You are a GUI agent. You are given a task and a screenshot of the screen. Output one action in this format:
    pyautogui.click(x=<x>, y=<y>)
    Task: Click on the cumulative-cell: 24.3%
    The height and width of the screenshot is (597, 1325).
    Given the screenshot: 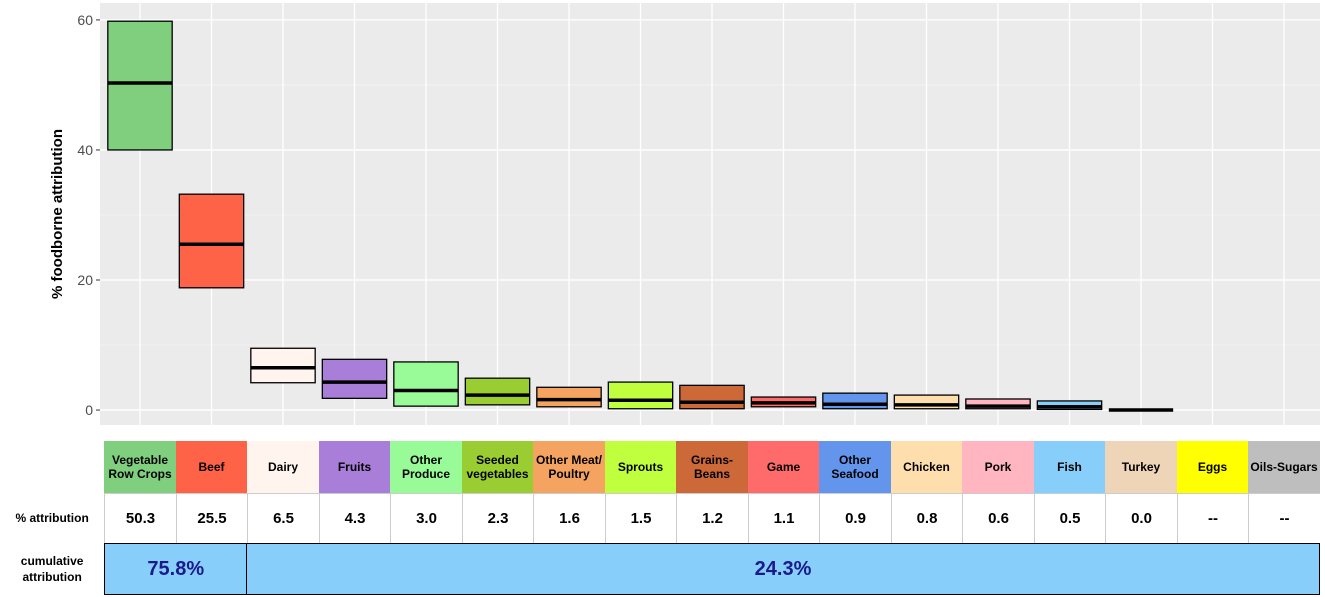 What is the action you would take?
    pyautogui.click(x=783, y=569)
    